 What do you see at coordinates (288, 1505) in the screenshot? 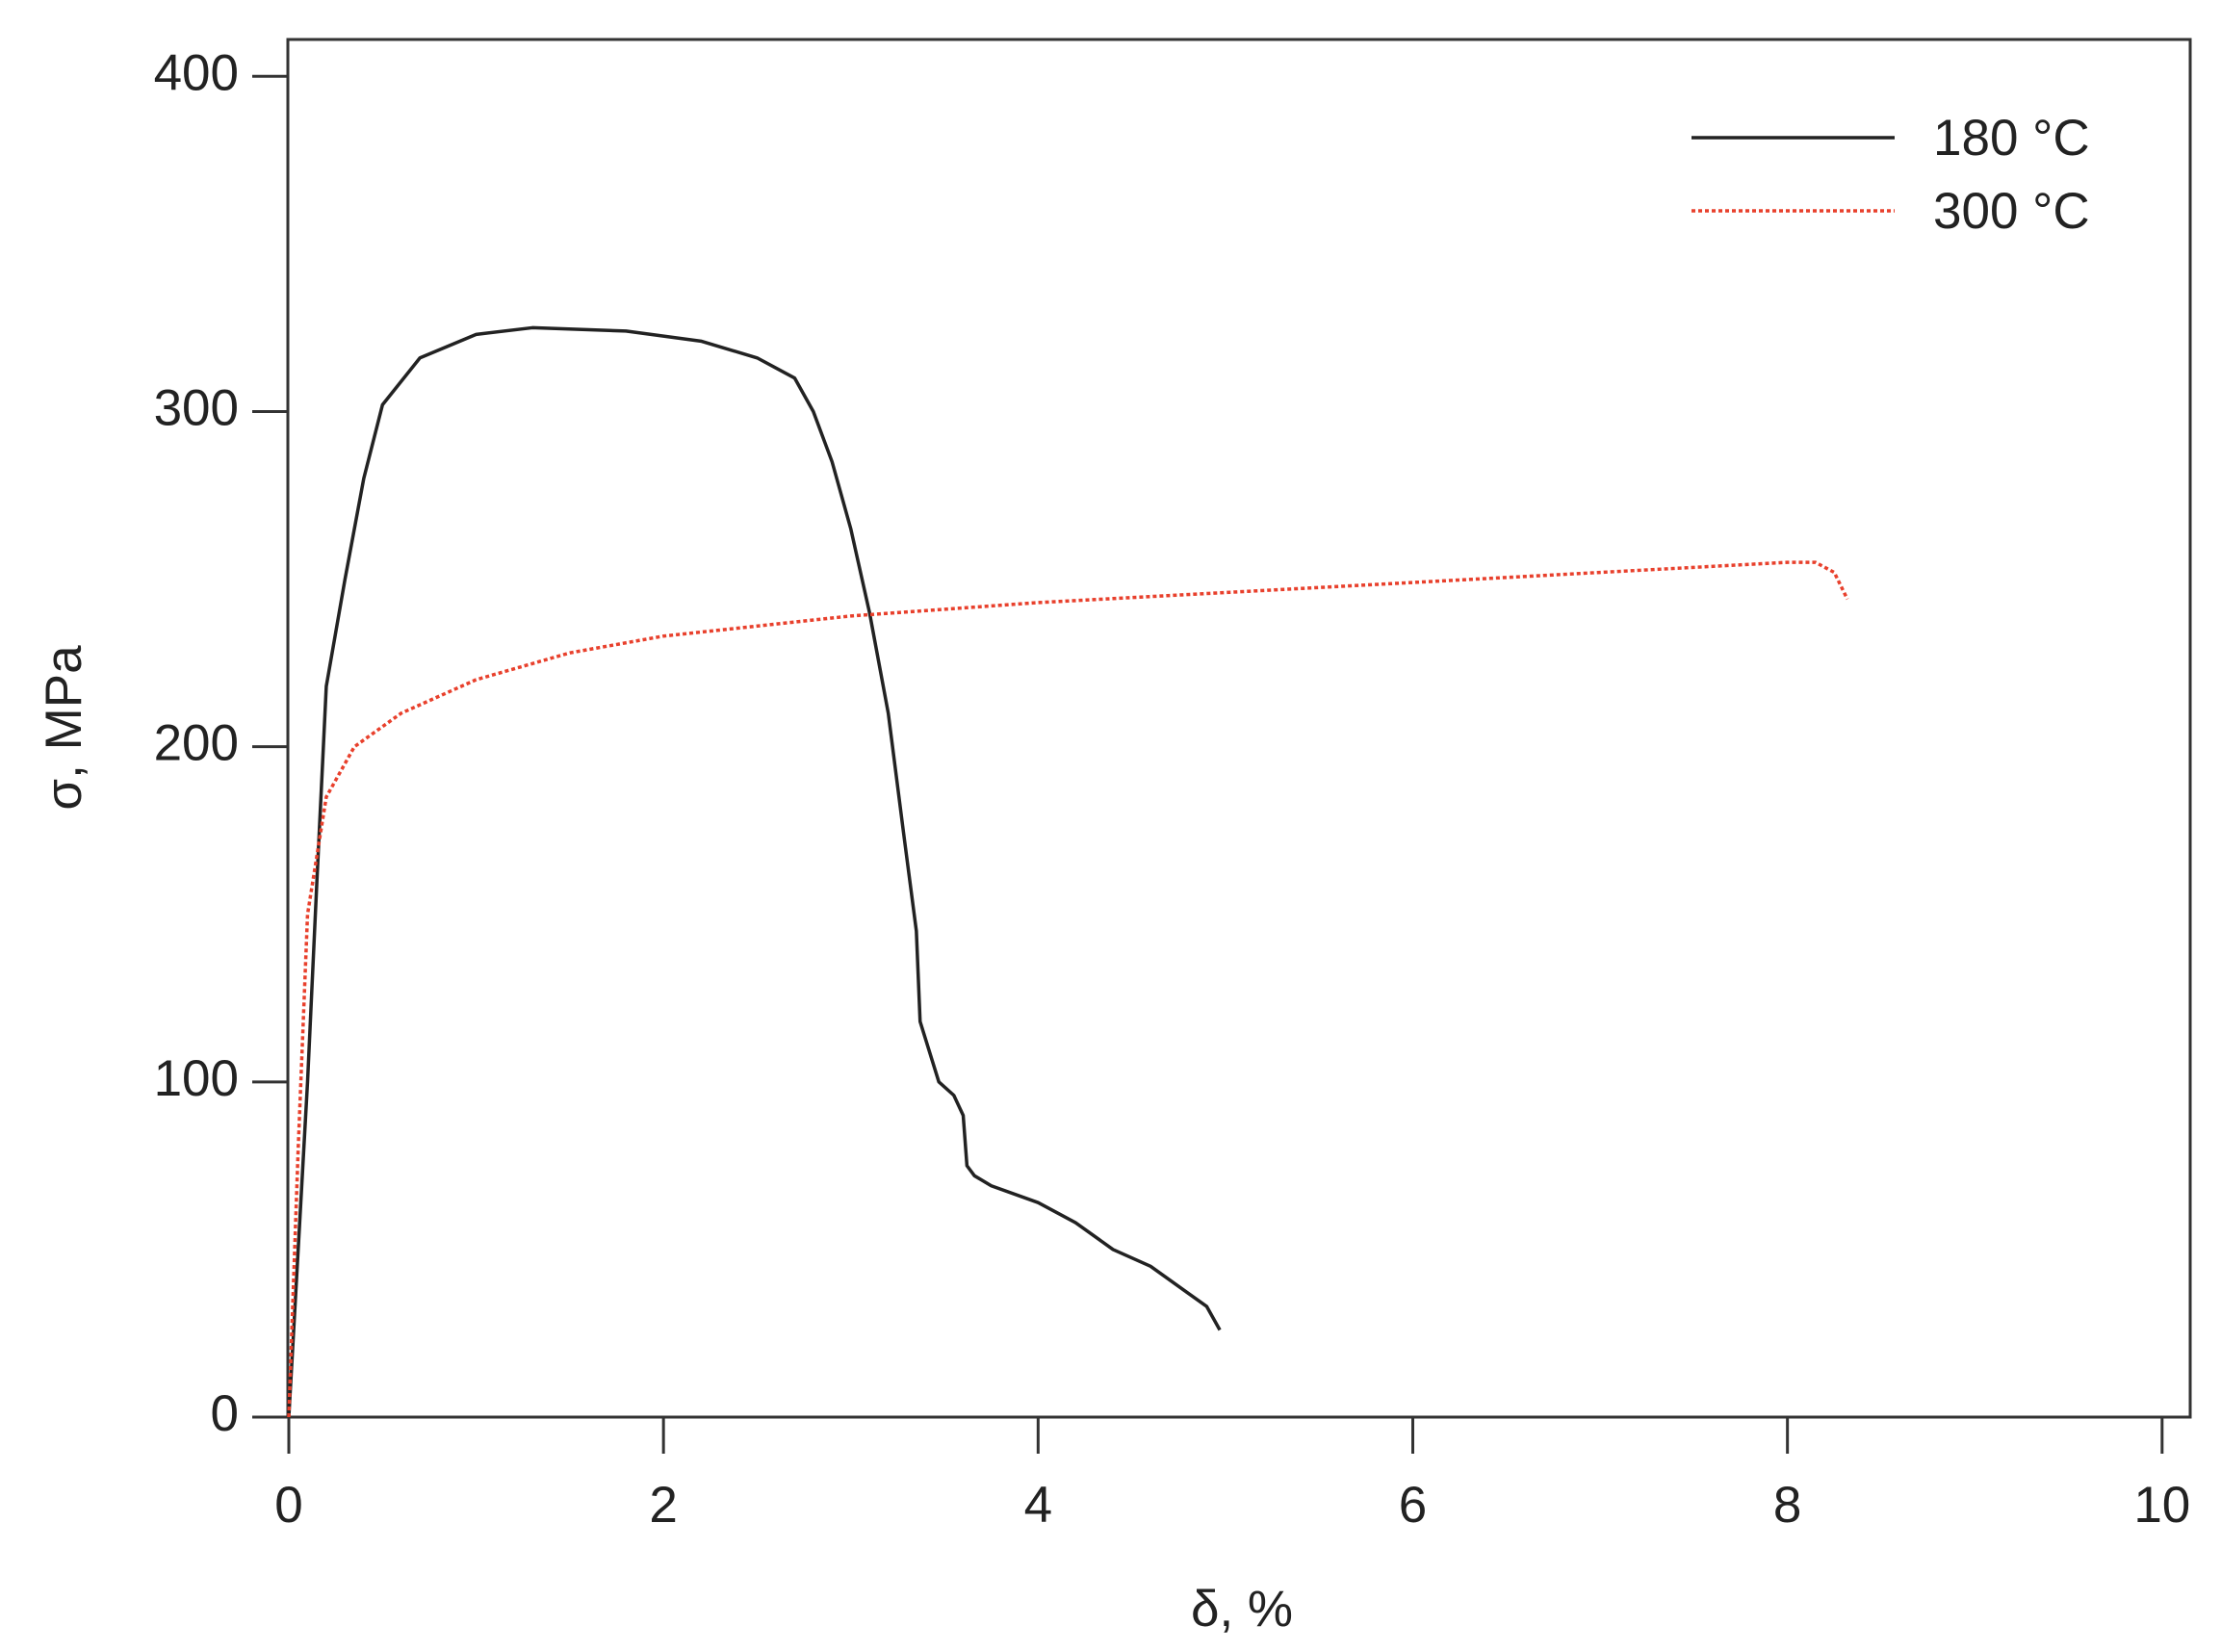
I see `x-tick-label: 0` at bounding box center [288, 1505].